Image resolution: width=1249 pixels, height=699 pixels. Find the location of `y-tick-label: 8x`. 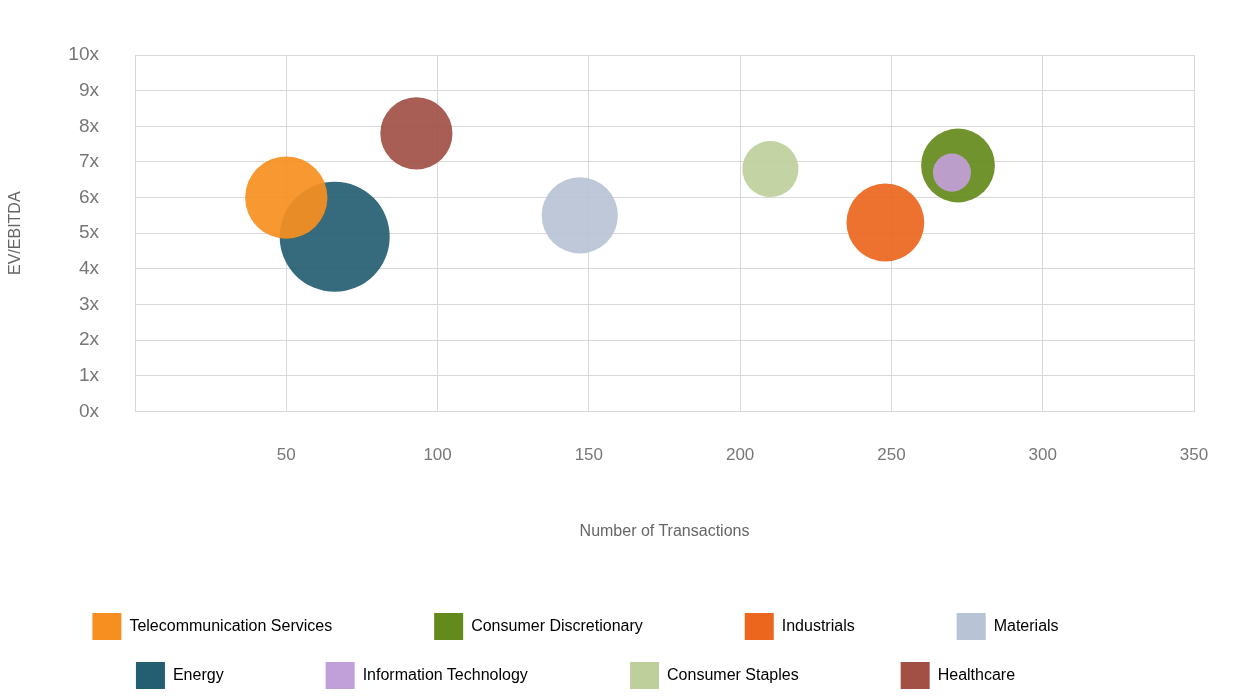

y-tick-label: 8x is located at coordinates (89, 125).